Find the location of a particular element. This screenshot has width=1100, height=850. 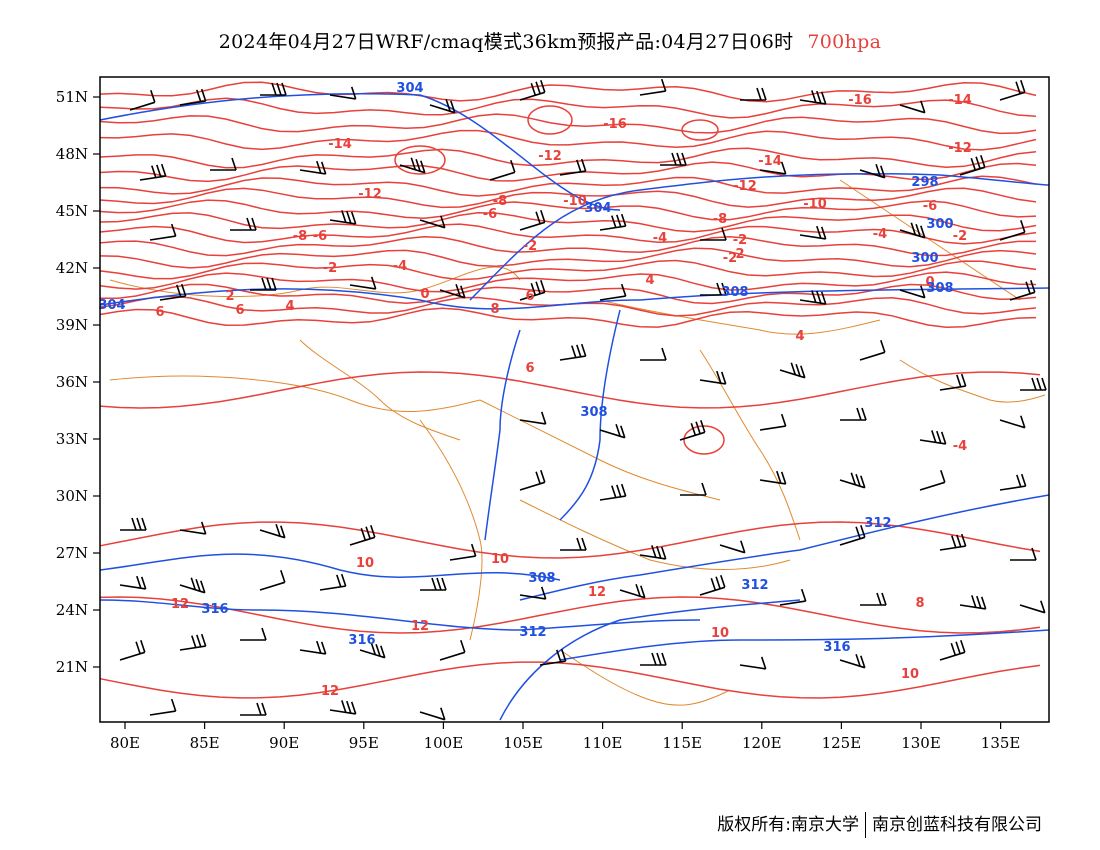

temperature-label: -2 is located at coordinates (740, 240).